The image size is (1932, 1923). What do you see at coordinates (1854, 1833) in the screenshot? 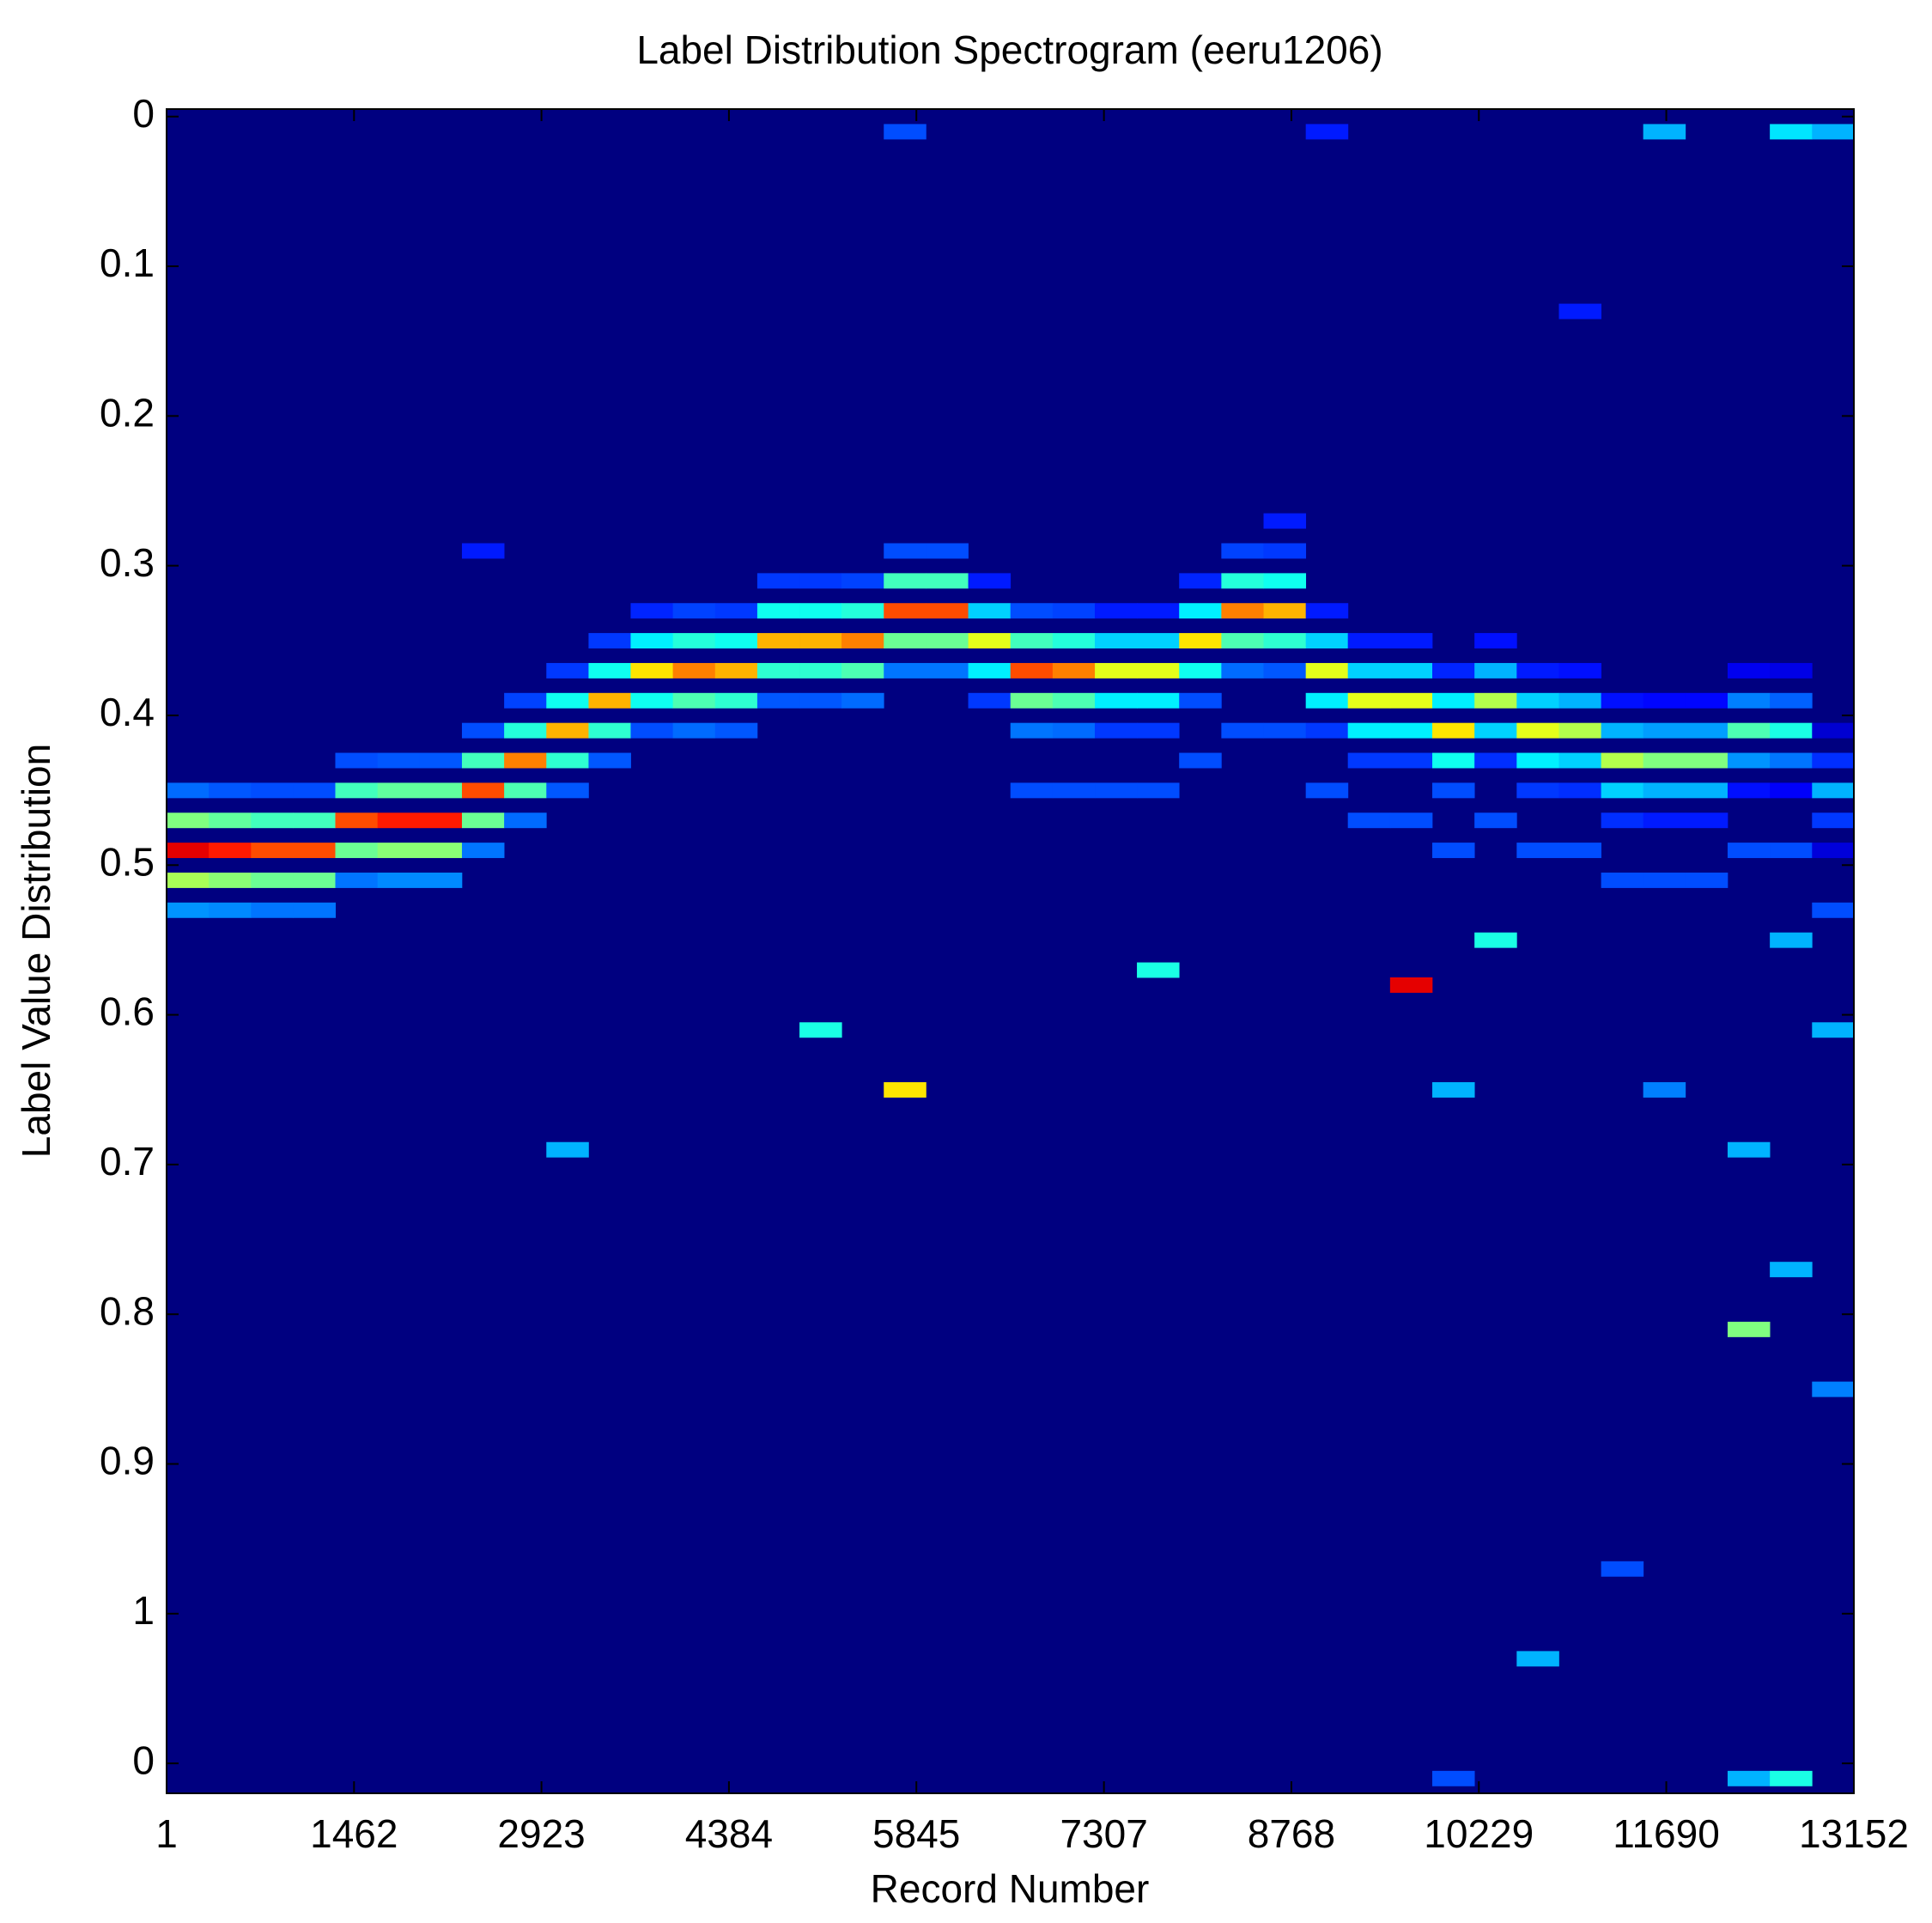
I see `x-tick-label: 13152` at bounding box center [1854, 1833].